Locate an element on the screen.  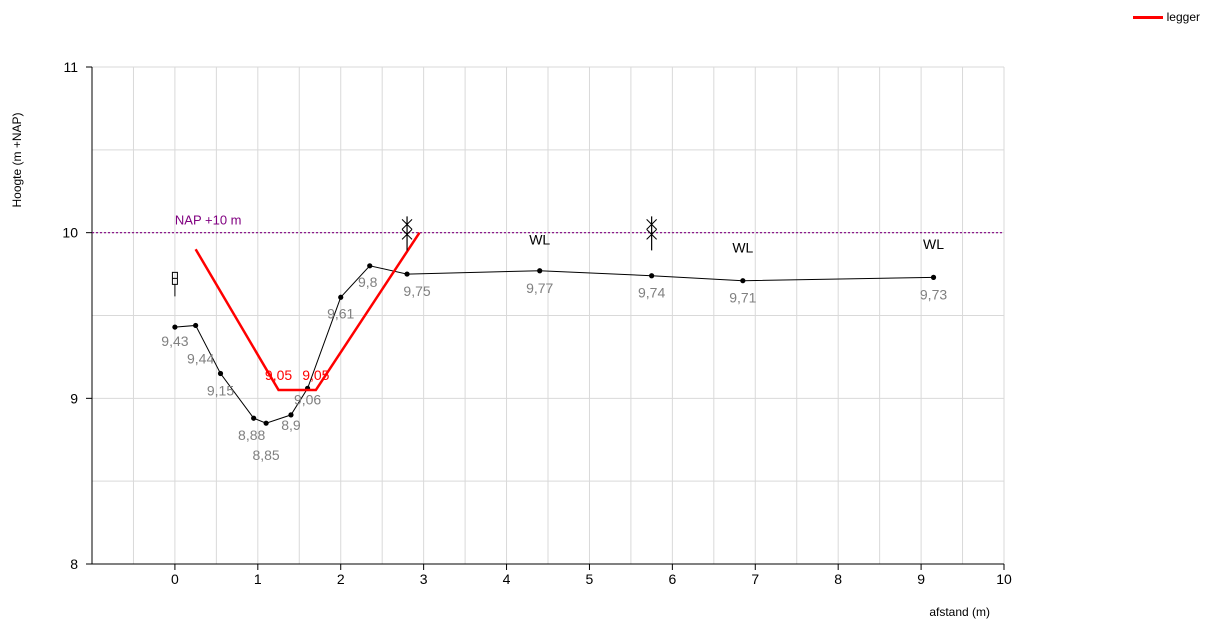
x-tick-label: 10 is located at coordinates (1004, 579).